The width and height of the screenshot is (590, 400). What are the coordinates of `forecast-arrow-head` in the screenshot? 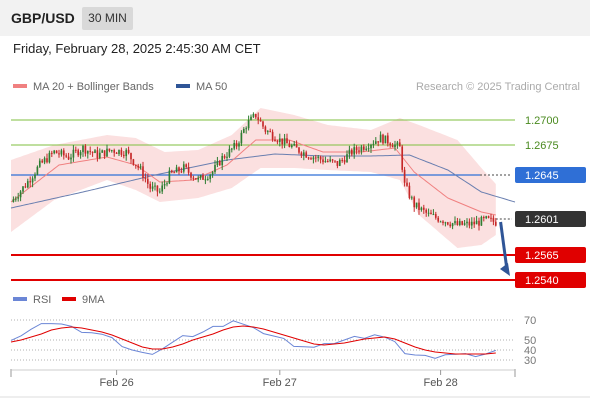 It's located at (505, 269).